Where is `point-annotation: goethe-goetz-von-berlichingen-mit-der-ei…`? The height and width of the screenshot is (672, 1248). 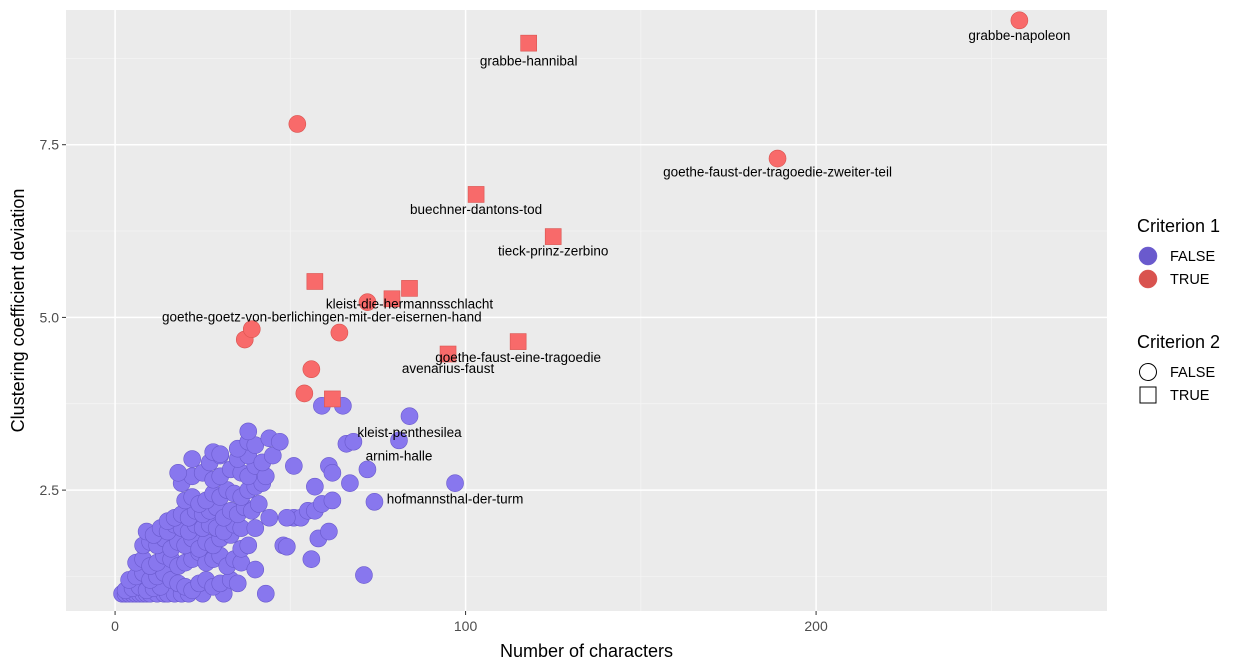 point-annotation: goethe-goetz-von-berlichingen-mit-der-ei… is located at coordinates (322, 317).